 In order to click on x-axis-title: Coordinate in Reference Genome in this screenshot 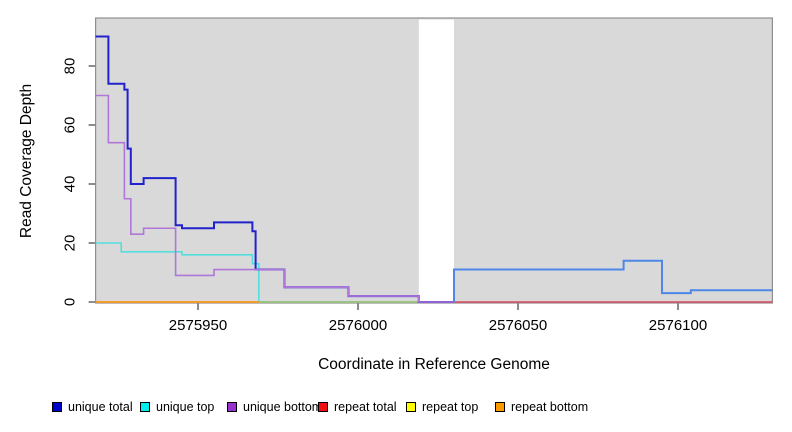, I will do `click(434, 364)`.